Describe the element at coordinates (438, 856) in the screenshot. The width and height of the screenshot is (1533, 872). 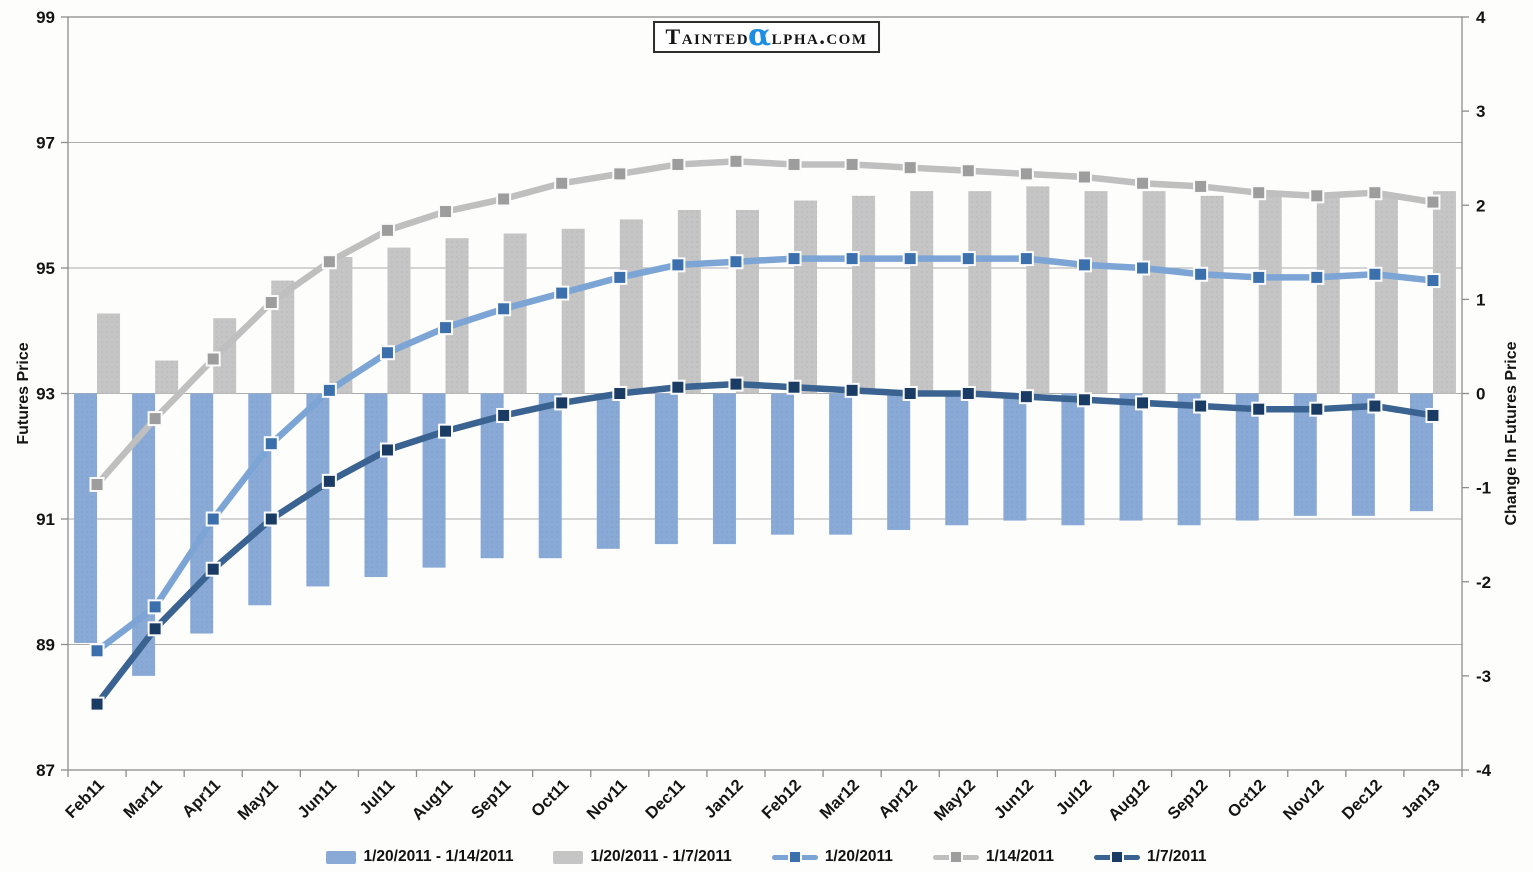
I see `legend-label: 1/20/2011 - 1/14/2011` at that location.